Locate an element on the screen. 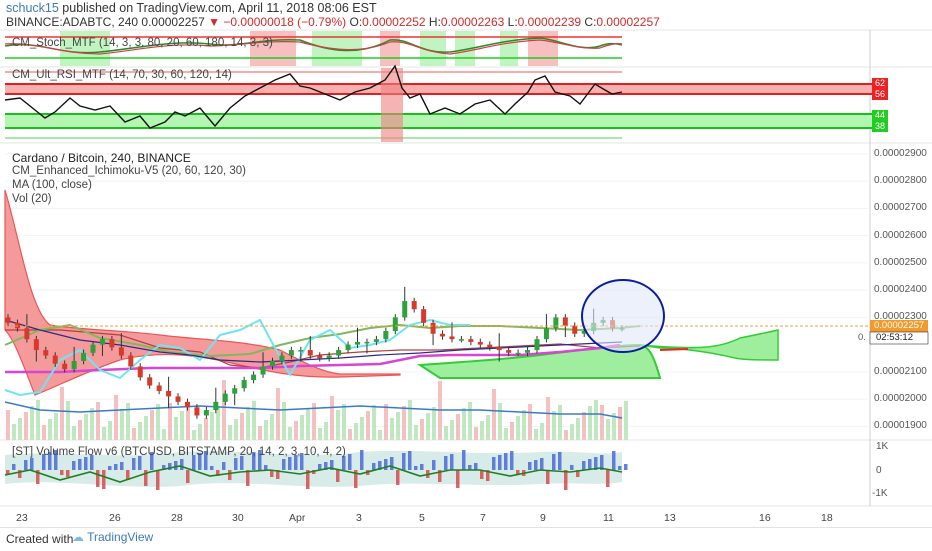  partial-price-label: 0. is located at coordinates (862, 337).